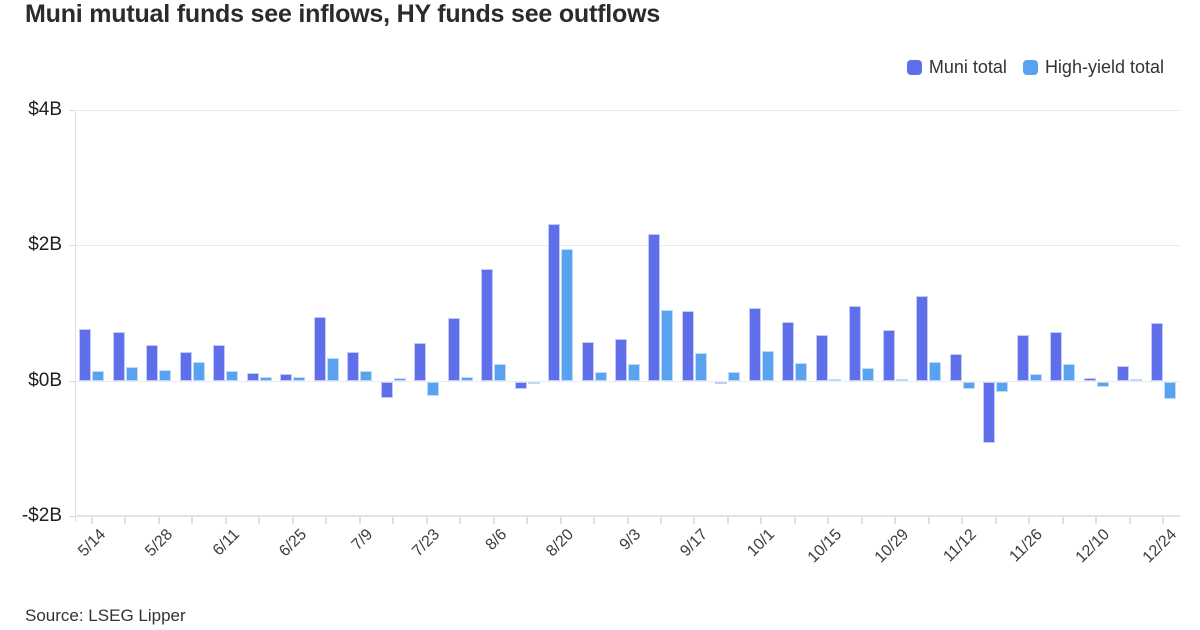 The image size is (1200, 630). What do you see at coordinates (959, 546) in the screenshot?
I see `x-axis-label: 11/12` at bounding box center [959, 546].